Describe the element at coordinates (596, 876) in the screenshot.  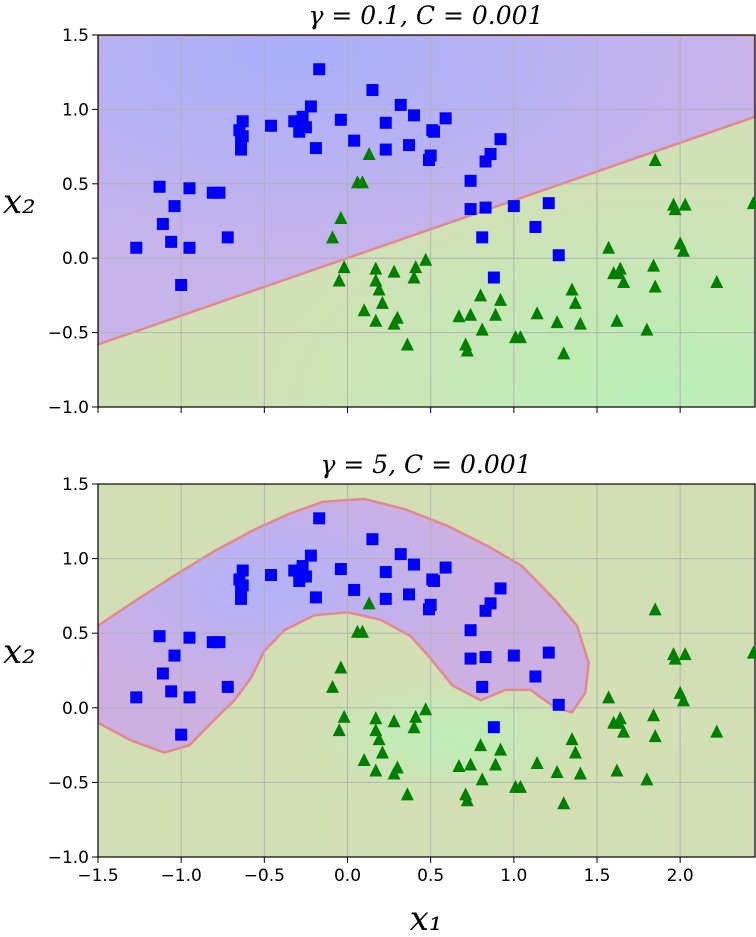
I see `x-tick-label: 1.5` at that location.